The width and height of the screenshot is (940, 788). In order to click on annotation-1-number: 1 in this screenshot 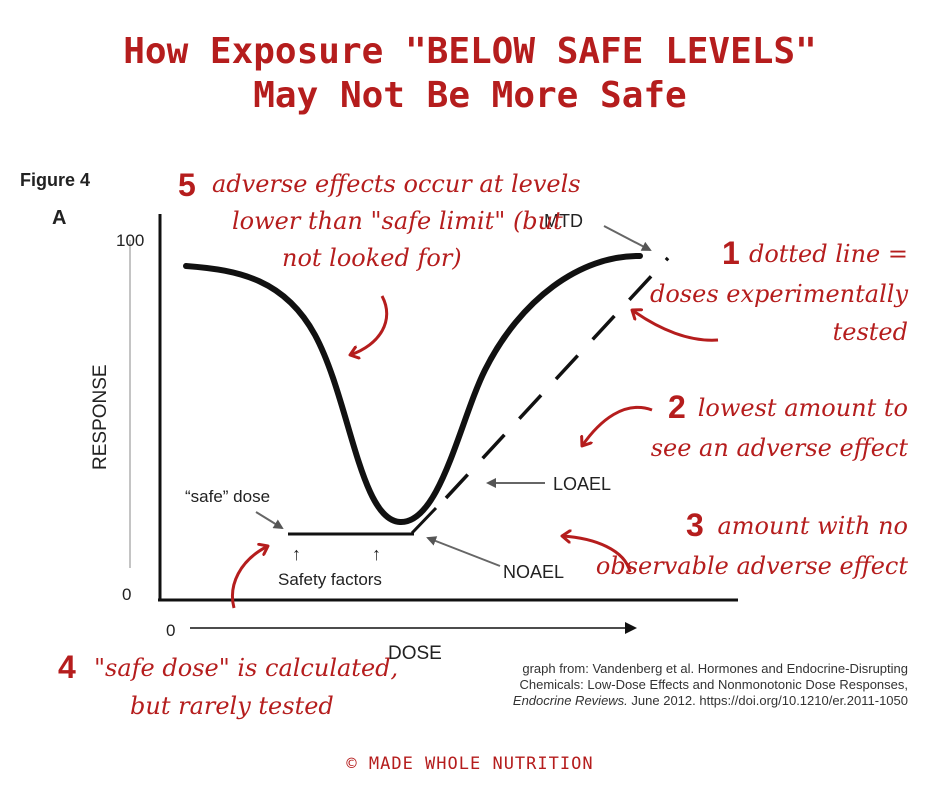, I will do `click(731, 253)`.